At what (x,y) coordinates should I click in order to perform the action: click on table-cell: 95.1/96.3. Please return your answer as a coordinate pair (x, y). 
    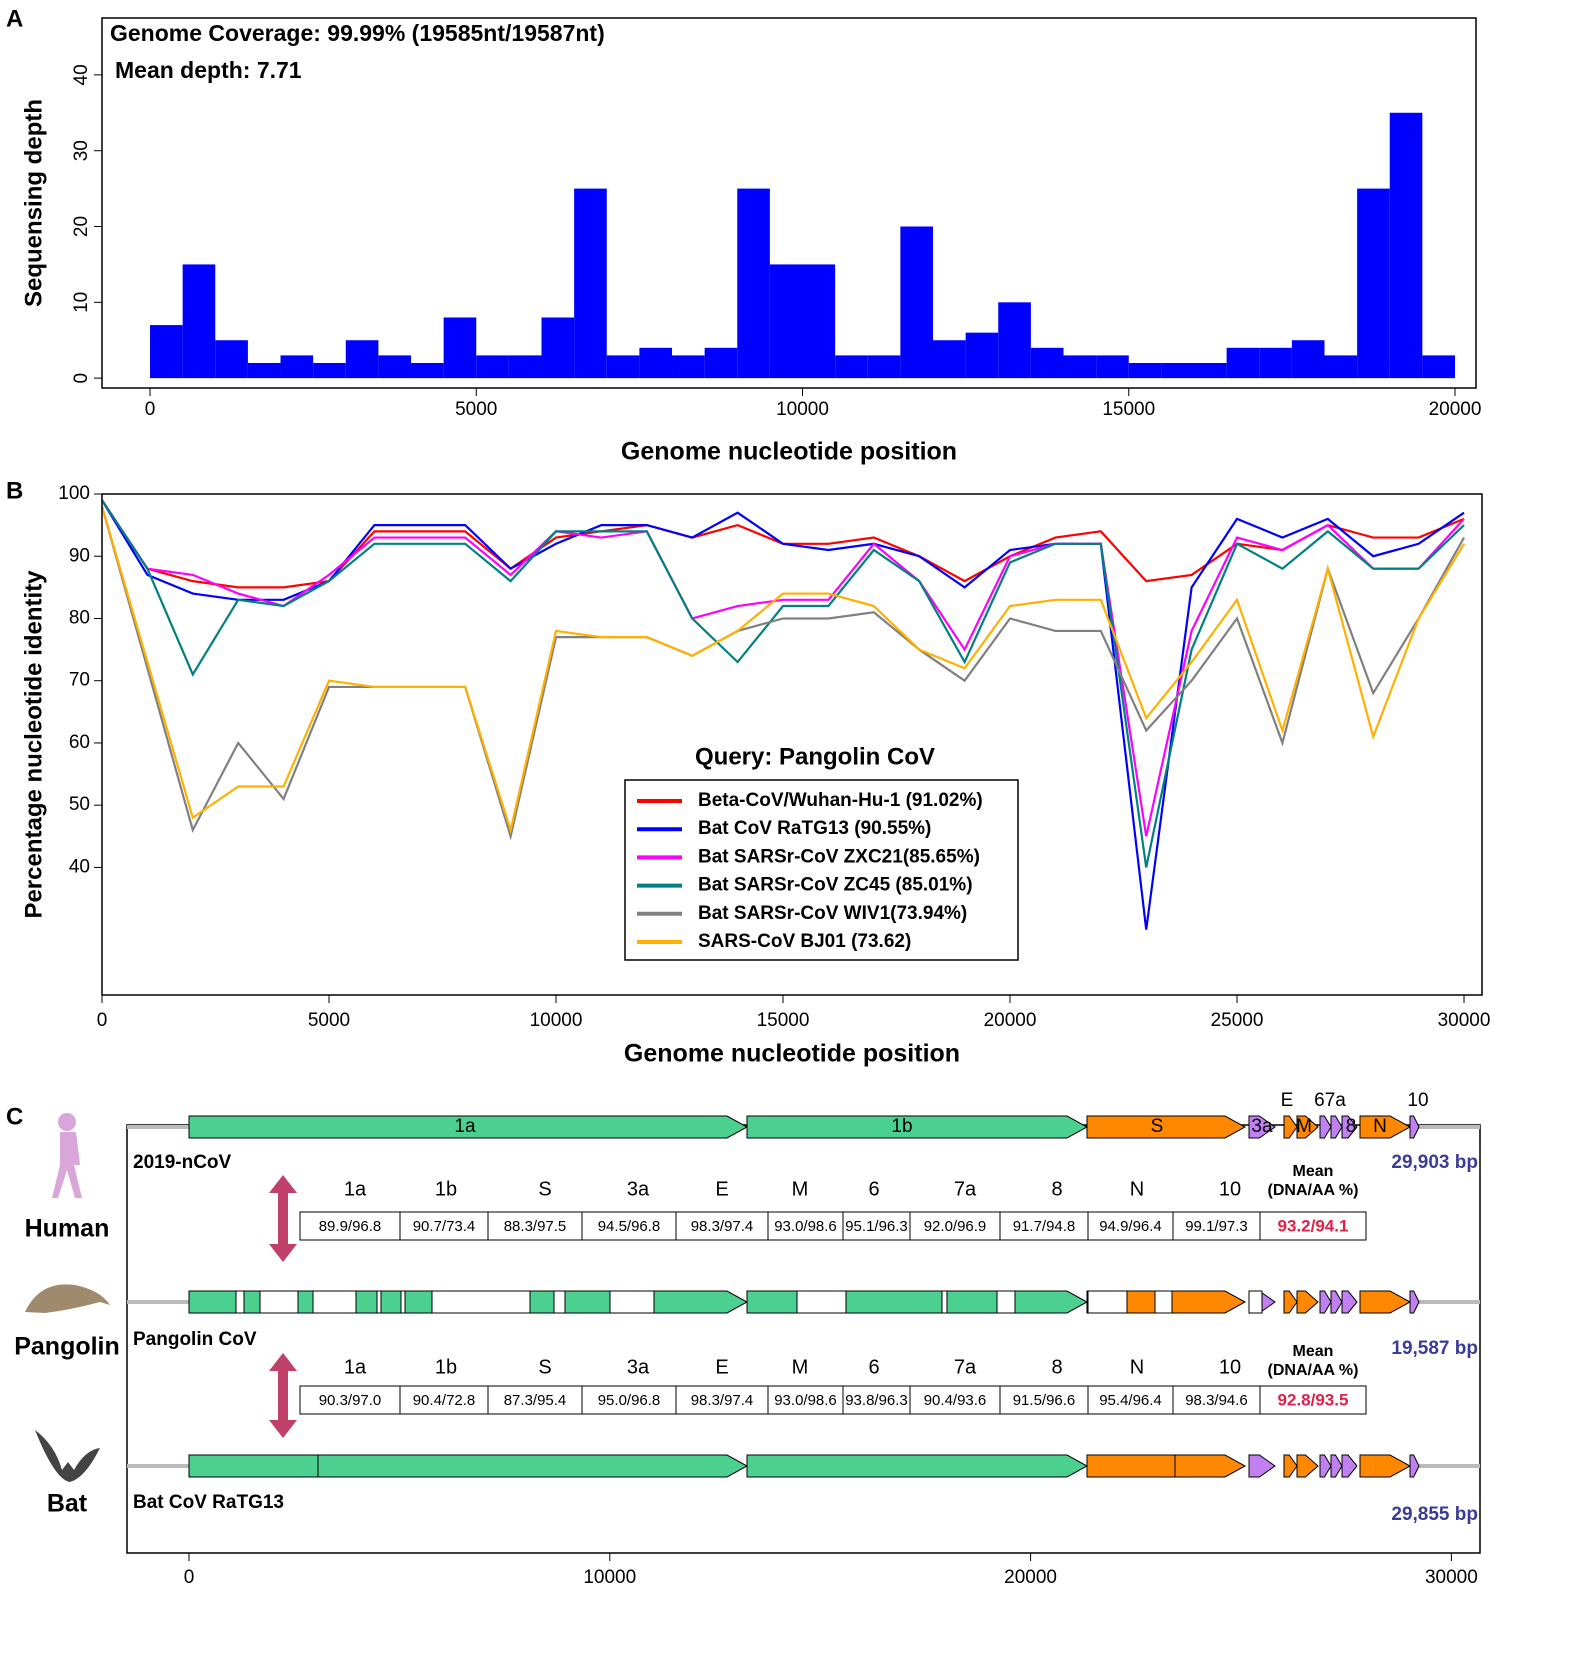
    Looking at the image, I should click on (876, 1226).